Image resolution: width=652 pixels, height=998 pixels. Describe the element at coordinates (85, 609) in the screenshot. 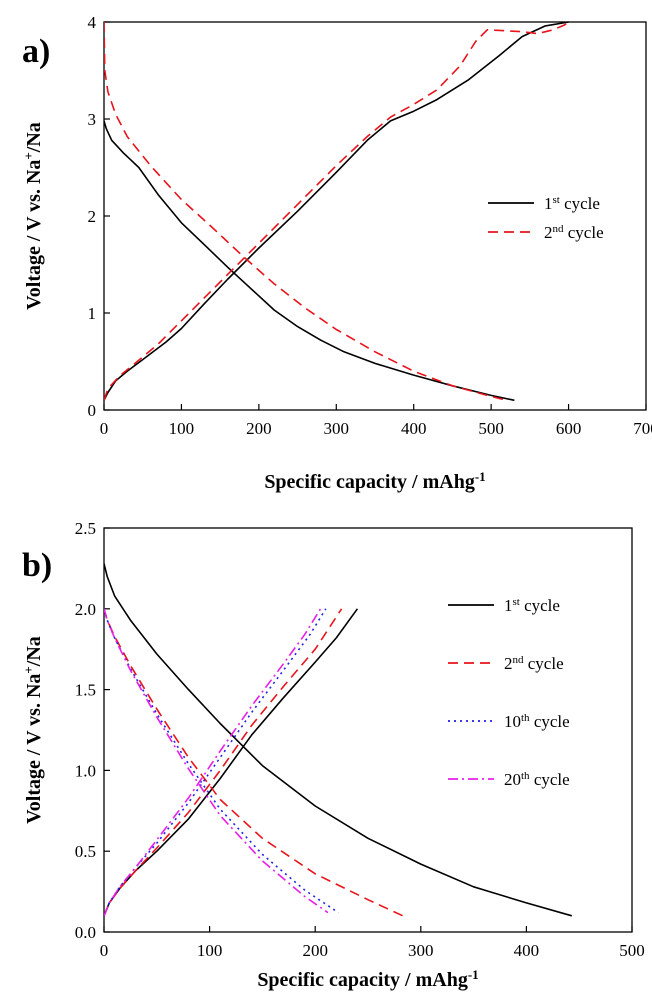

I see `y-tick-label: 2.0` at that location.